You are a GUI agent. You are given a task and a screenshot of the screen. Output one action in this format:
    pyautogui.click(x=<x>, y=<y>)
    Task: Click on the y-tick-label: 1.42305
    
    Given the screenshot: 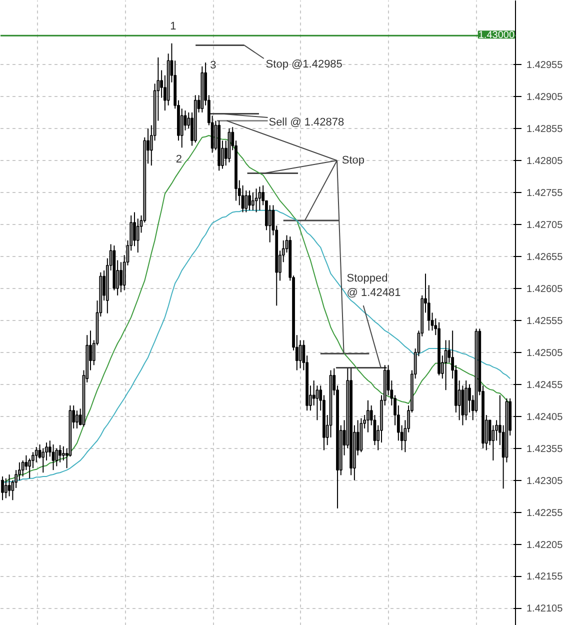 What is the action you would take?
    pyautogui.click(x=545, y=481)
    